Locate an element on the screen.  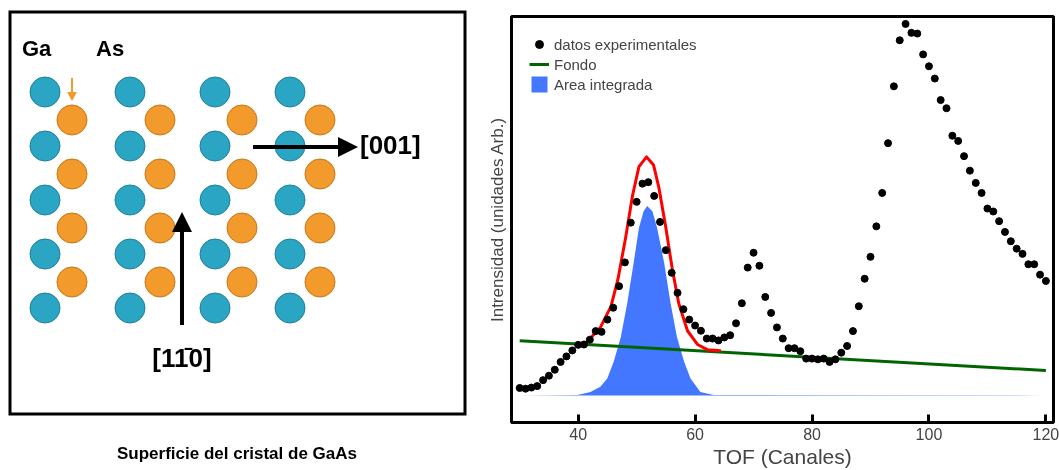
x-tick-label: 80 is located at coordinates (812, 434).